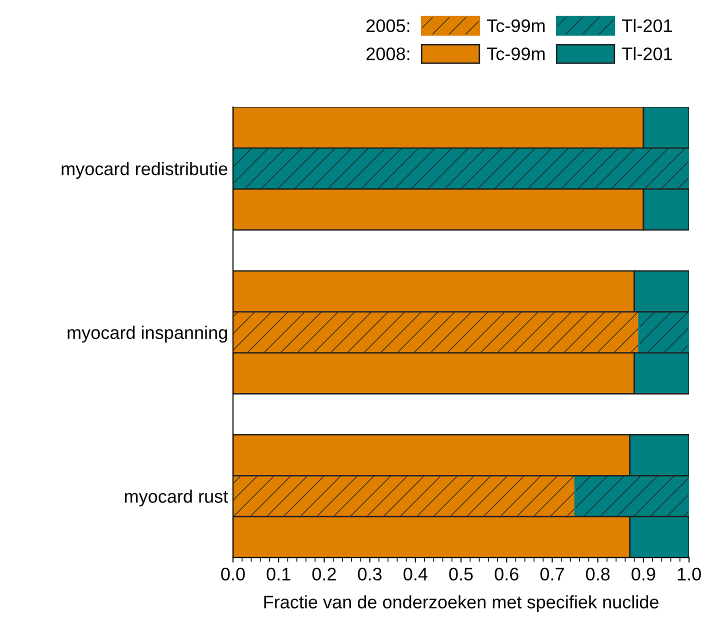  Describe the element at coordinates (461, 574) in the screenshot. I see `x-tick-label: 0.5` at that location.